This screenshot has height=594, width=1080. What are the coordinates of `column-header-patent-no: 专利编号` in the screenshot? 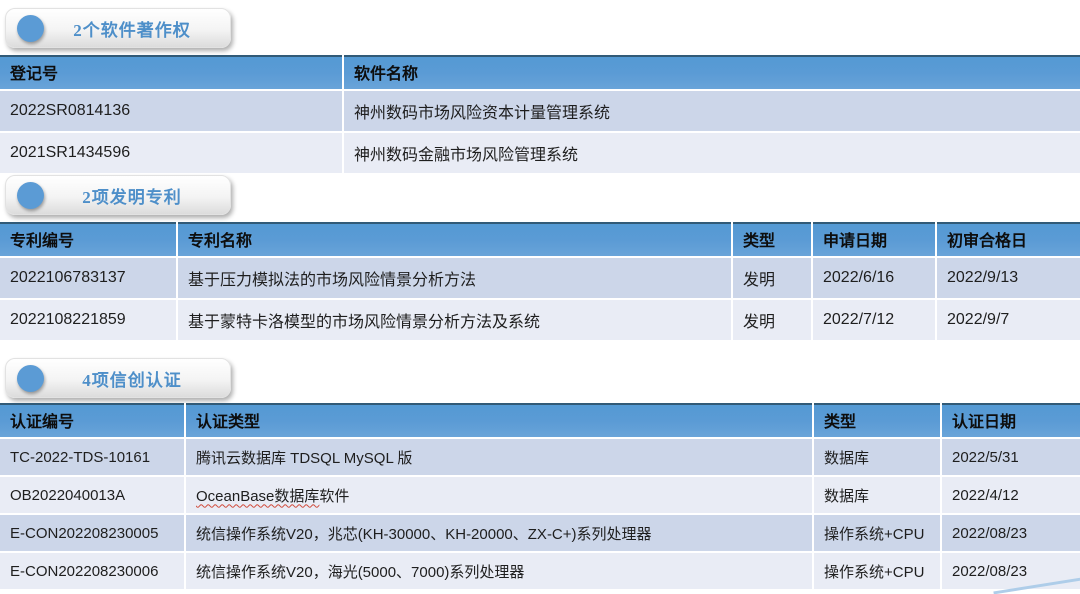 It's located at (88, 239).